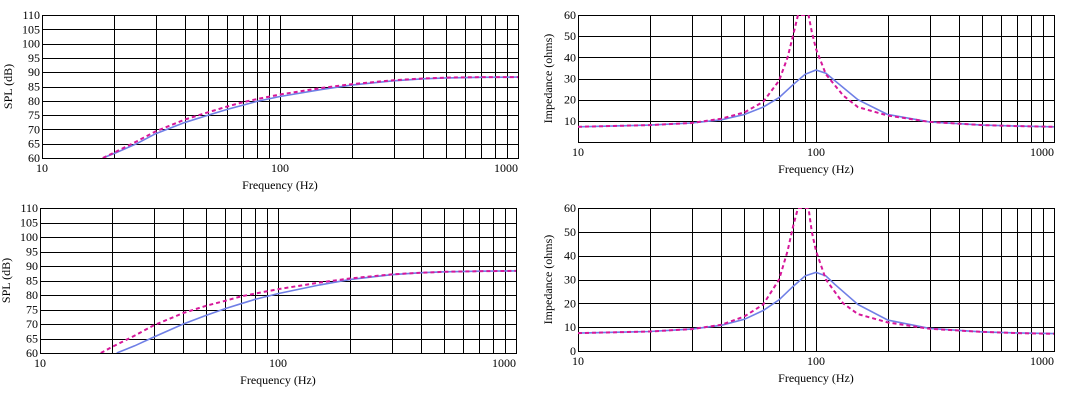 This screenshot has width=1089, height=404. I want to click on y-tick-label: 0, so click(573, 351).